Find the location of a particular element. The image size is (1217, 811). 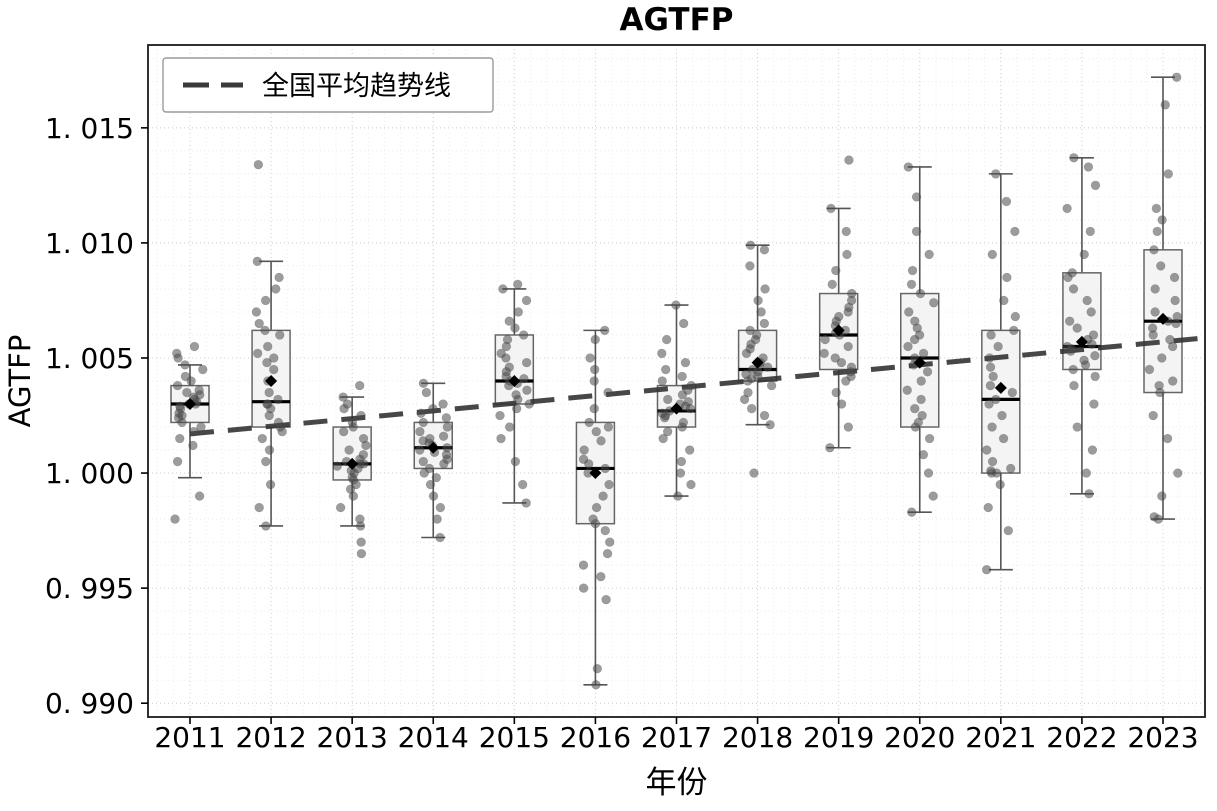

mean-diamond-2018 is located at coordinates (757, 362).